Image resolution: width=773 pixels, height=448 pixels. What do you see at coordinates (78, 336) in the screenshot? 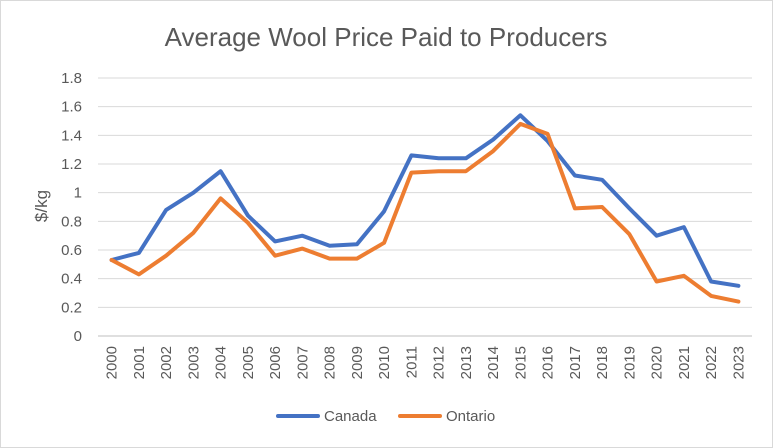
I see `y-tick-label: 0` at bounding box center [78, 336].